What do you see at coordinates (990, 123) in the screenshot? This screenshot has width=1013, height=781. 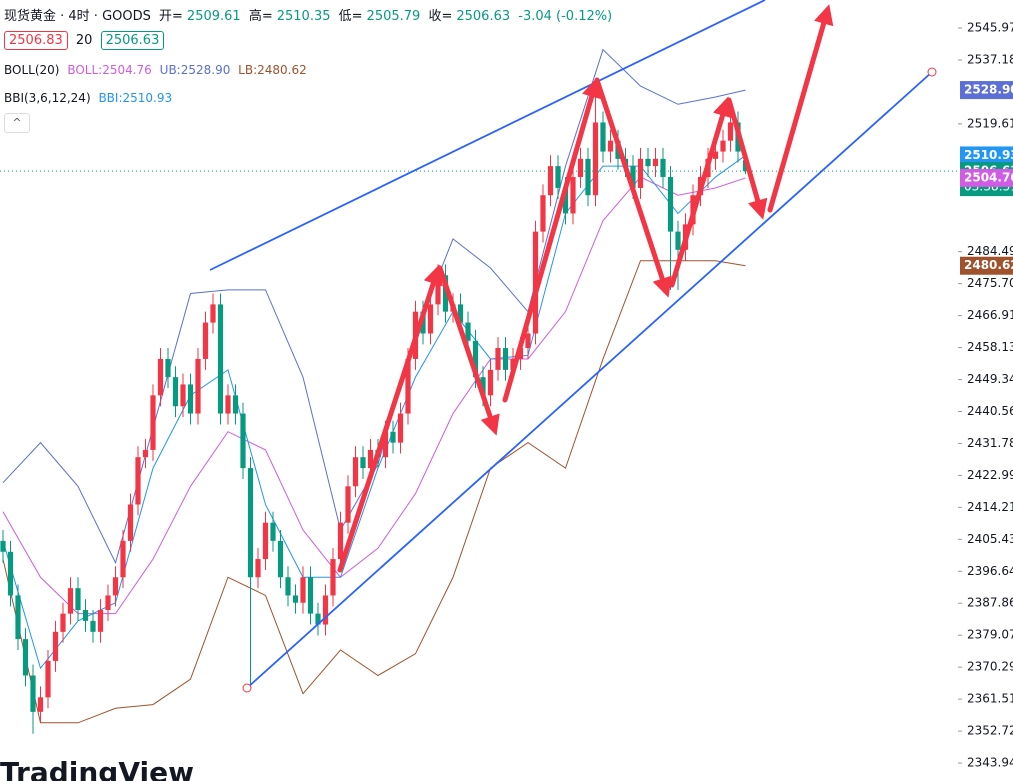 I see `y-tick-label: 2519.61` at bounding box center [990, 123].